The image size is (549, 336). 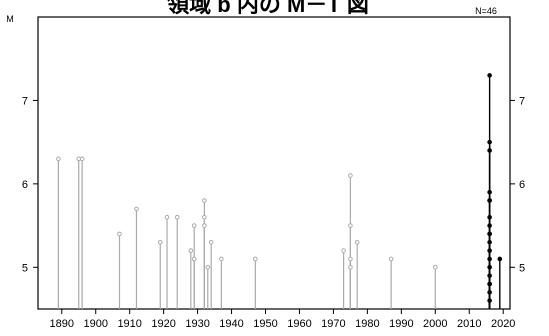 What do you see at coordinates (231, 324) in the screenshot?
I see `x-tick-label: 1940` at bounding box center [231, 324].